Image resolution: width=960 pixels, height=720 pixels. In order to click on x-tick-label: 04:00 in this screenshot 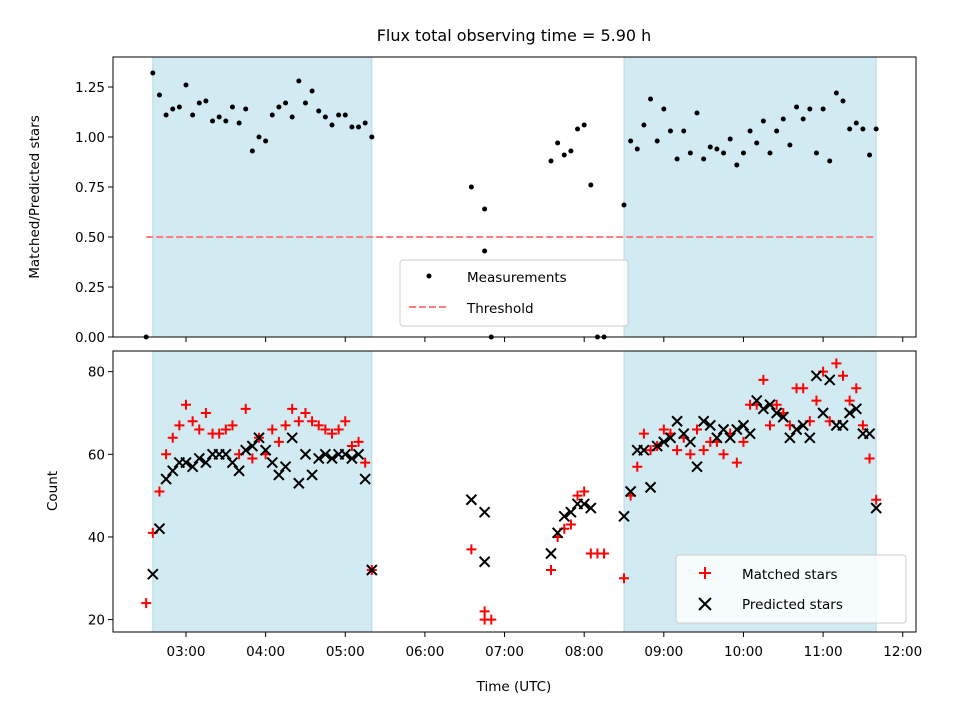, I will do `click(265, 652)`.